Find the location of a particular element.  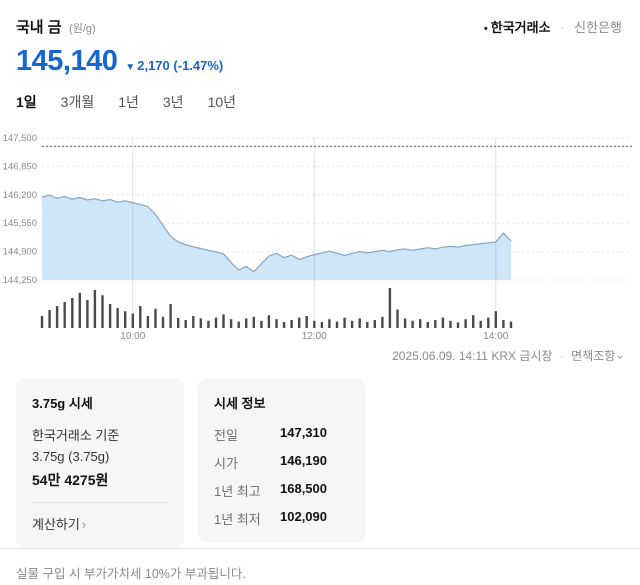

timestamp: 2025.06.09. 14:11 is located at coordinates (440, 356).